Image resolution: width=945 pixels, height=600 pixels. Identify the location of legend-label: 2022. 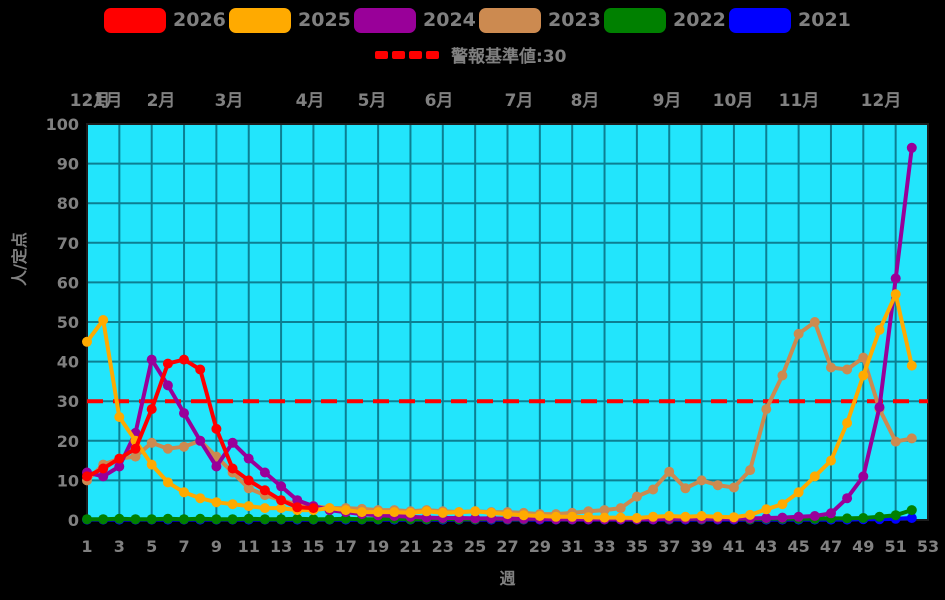
(699, 20).